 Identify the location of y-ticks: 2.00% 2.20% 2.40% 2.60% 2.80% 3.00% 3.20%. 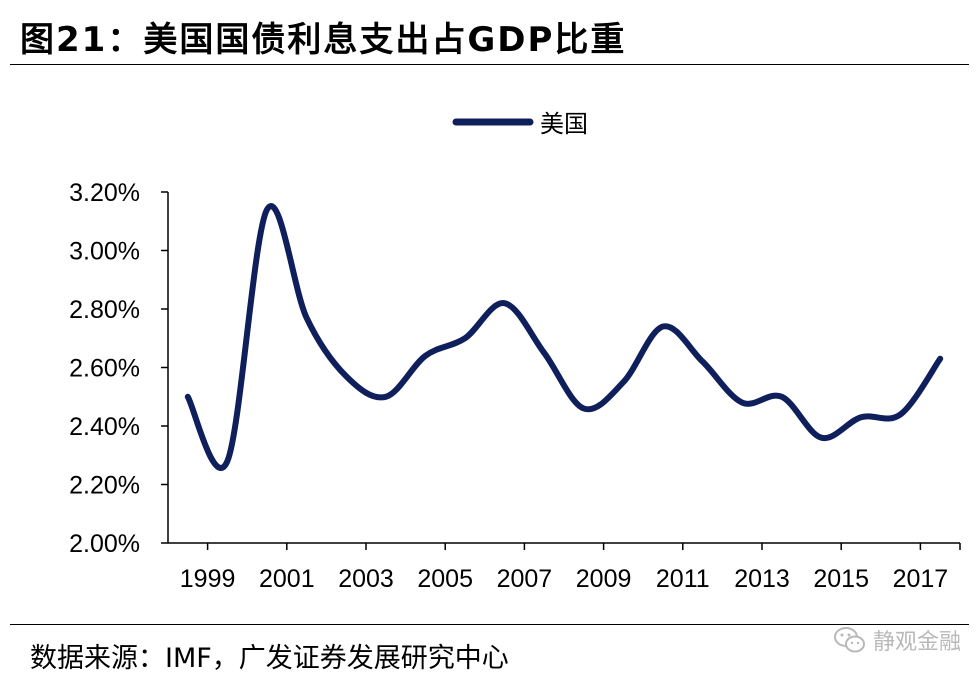
(118, 368).